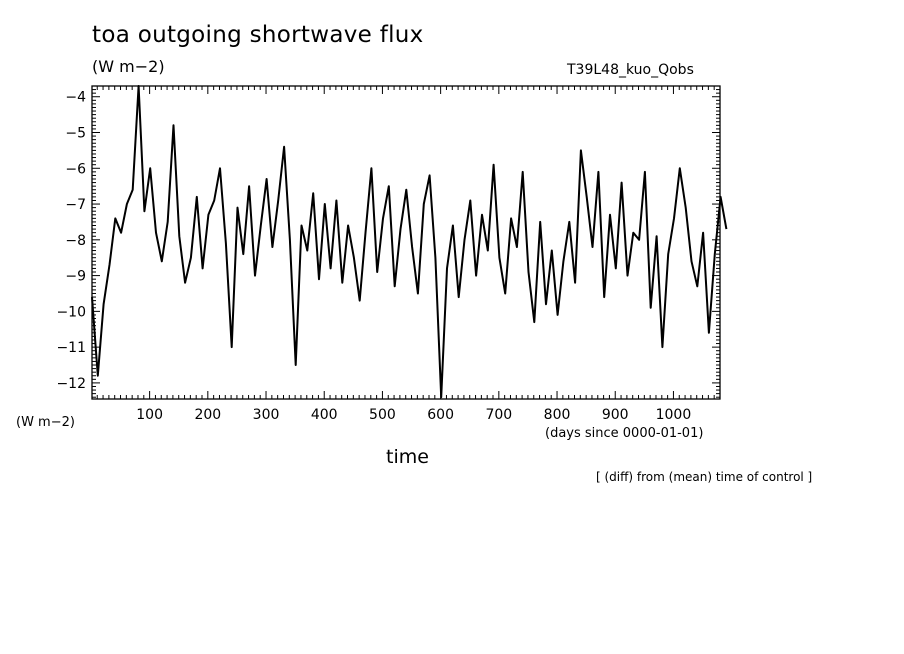 This screenshot has width=904, height=654. Describe the element at coordinates (557, 415) in the screenshot. I see `x-tick-label: 800` at that location.